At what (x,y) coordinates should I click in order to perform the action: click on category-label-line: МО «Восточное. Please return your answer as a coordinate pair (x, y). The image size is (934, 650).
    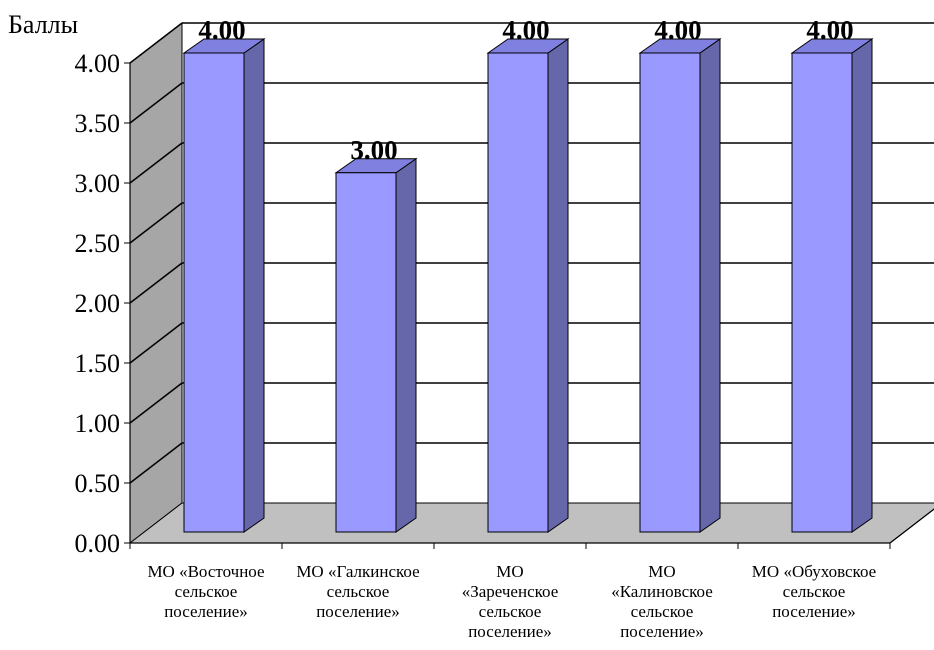
    Looking at the image, I should click on (205, 571).